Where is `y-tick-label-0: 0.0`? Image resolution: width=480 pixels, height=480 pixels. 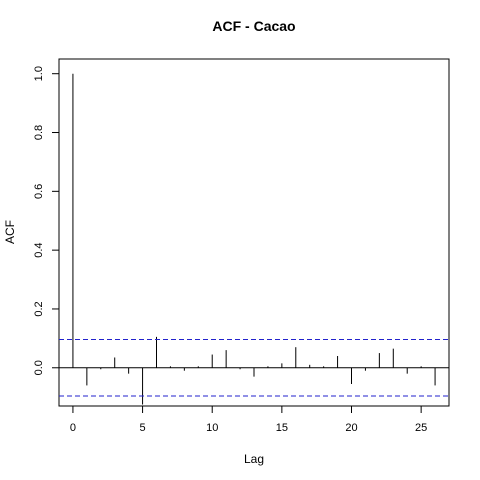
y-tick-label-0: 0.0 is located at coordinates (39, 367).